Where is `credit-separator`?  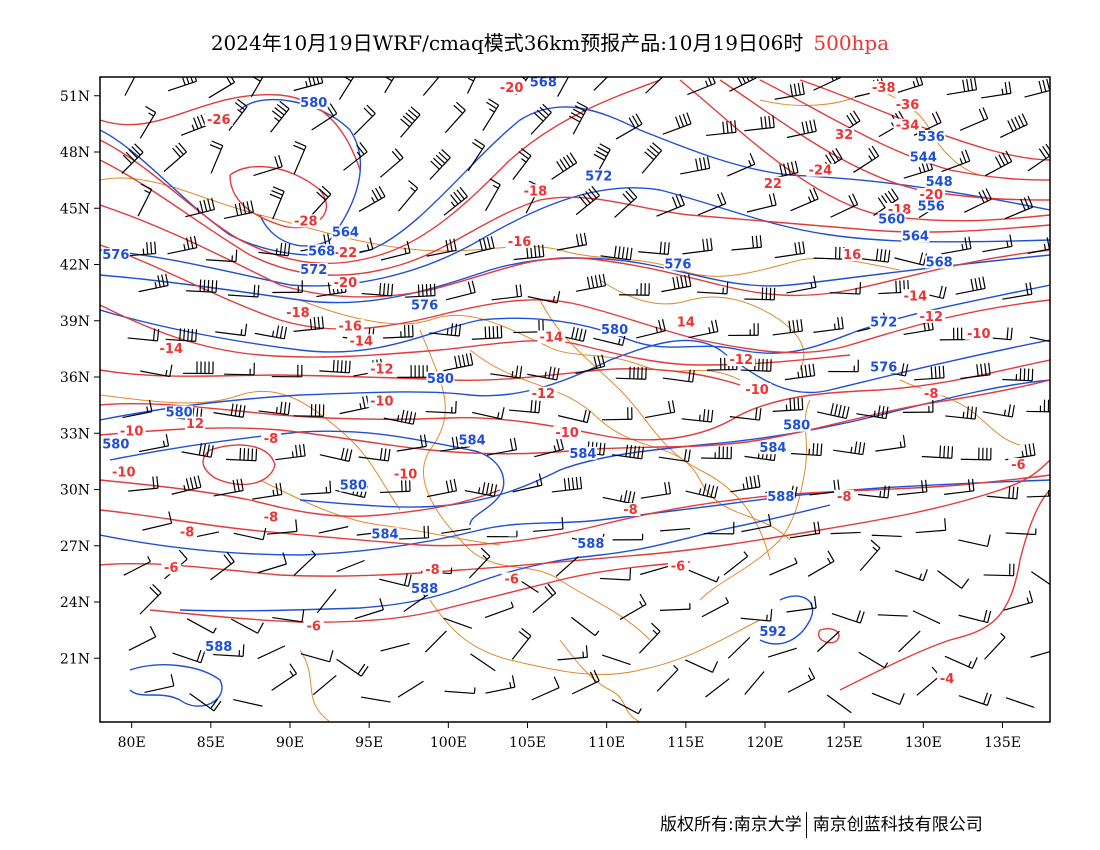
credit-separator is located at coordinates (806, 825).